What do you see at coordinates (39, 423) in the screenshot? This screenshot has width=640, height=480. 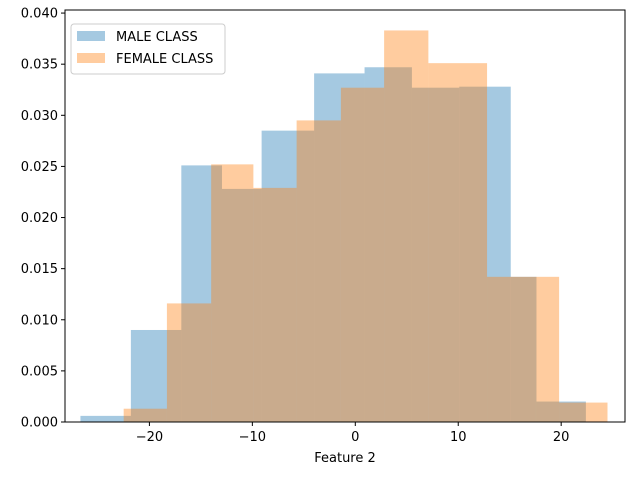 I see `y-tick-label: 0.000` at bounding box center [39, 423].